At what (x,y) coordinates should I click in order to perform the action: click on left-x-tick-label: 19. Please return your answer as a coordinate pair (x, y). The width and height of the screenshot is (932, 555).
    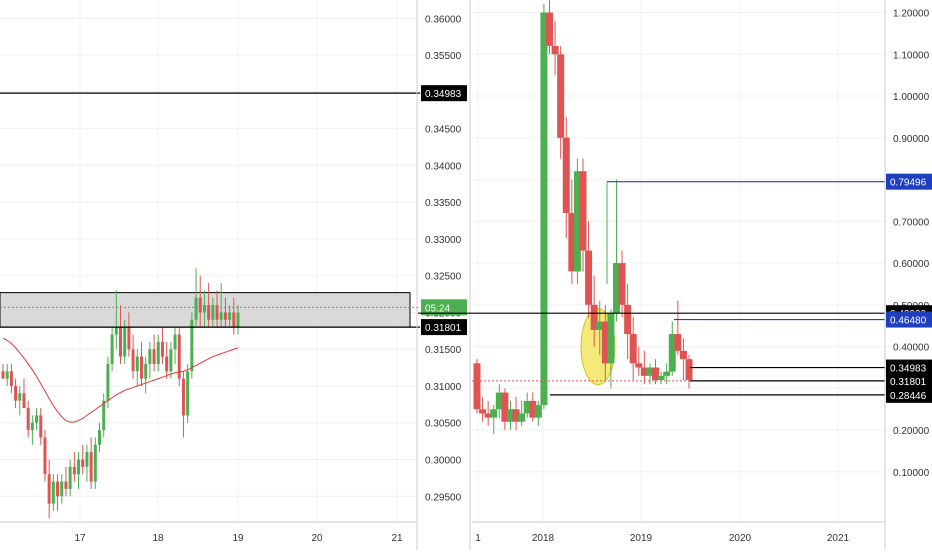
    Looking at the image, I should click on (238, 538).